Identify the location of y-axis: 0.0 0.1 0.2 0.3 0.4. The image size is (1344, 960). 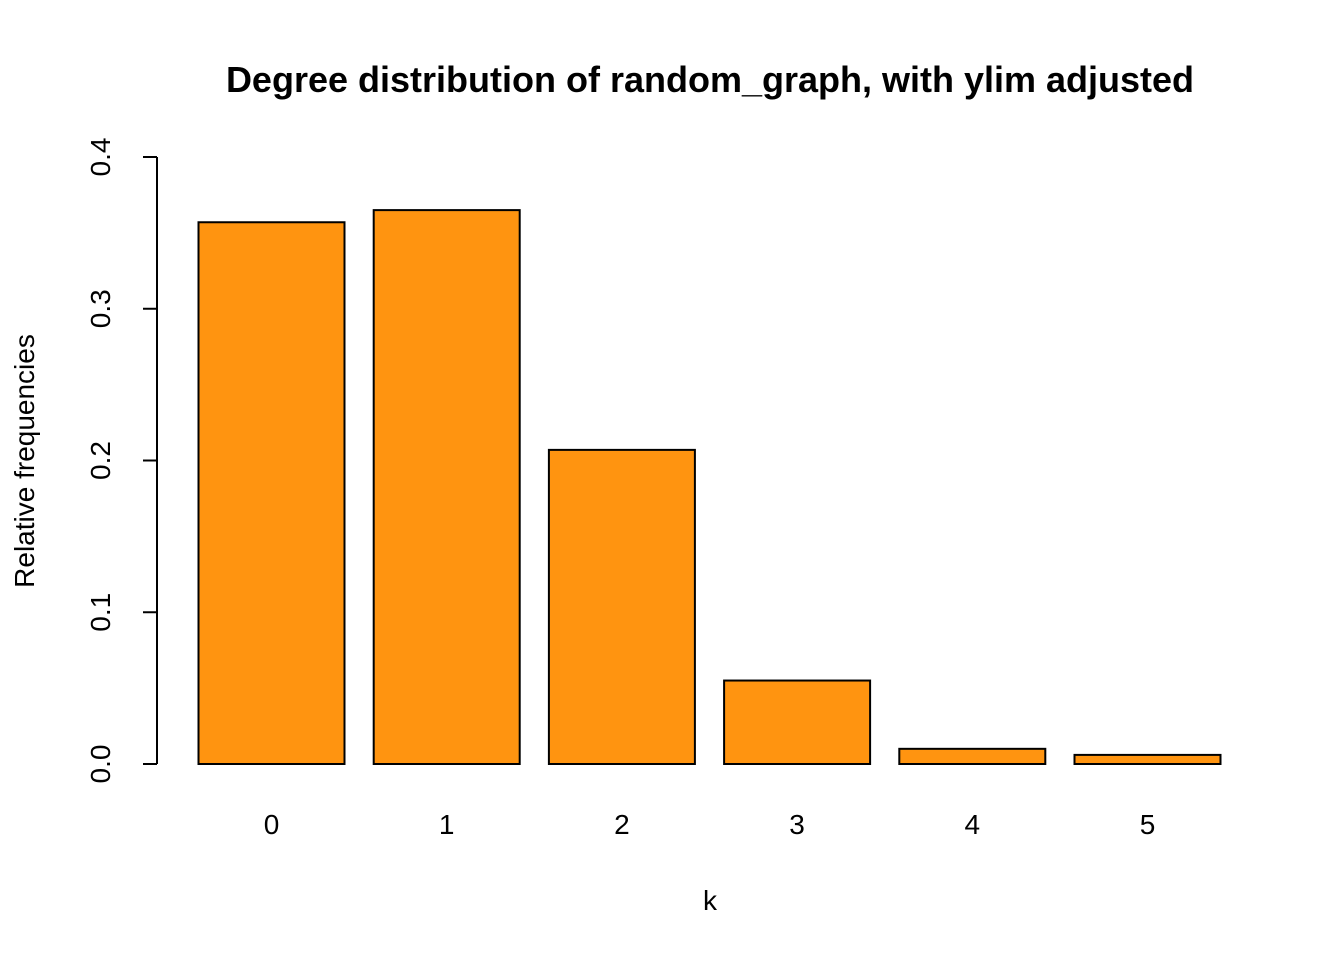
(121, 461).